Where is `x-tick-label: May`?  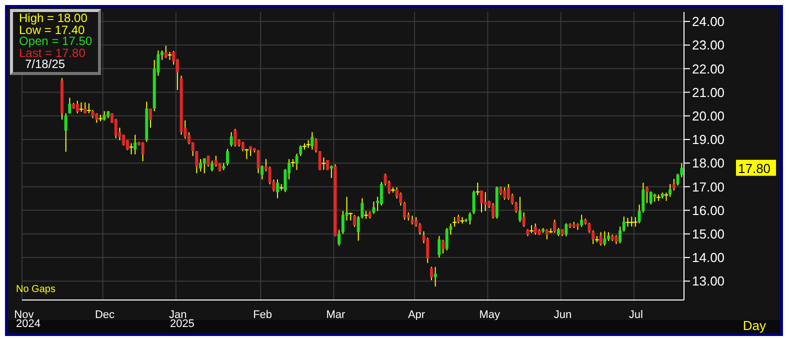
x-tick-label: May is located at coordinates (490, 315).